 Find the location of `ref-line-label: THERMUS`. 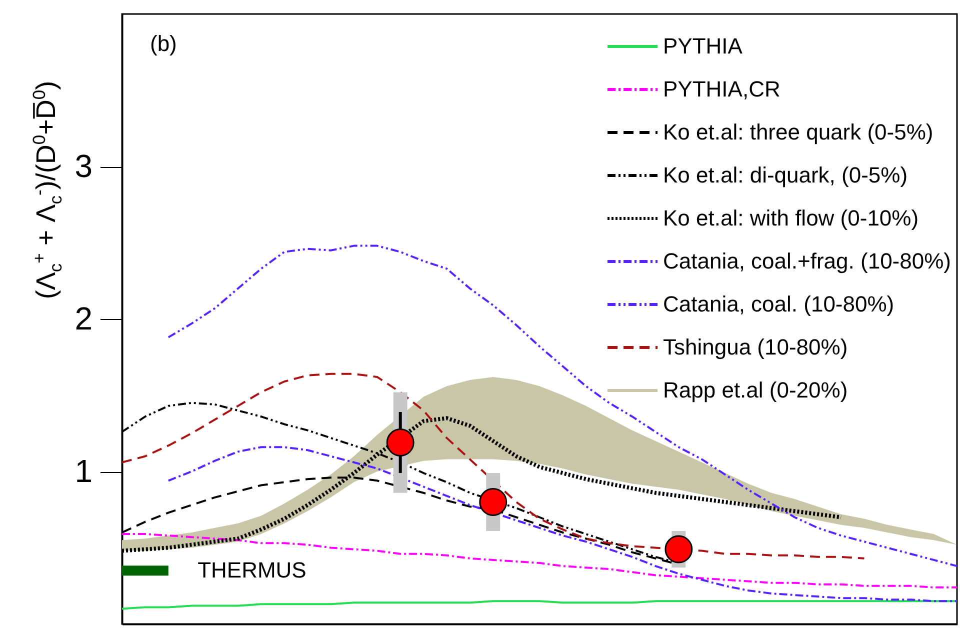

ref-line-label: THERMUS is located at coordinates (252, 570).